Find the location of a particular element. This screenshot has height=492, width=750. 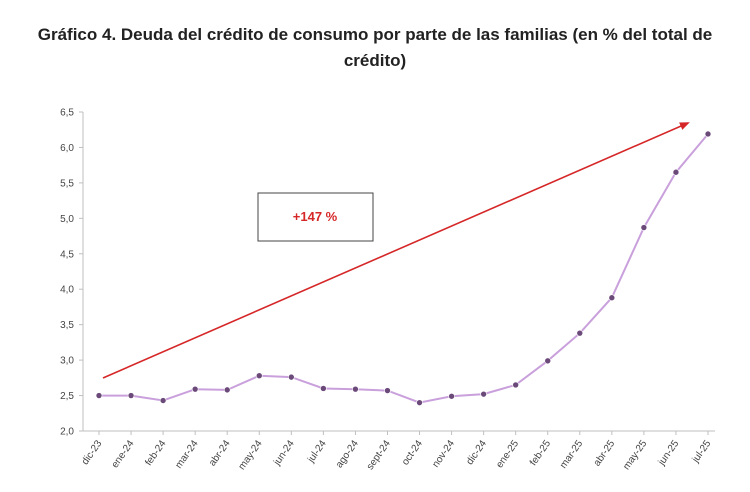

x-tick-label: oct-24 is located at coordinates (412, 452).